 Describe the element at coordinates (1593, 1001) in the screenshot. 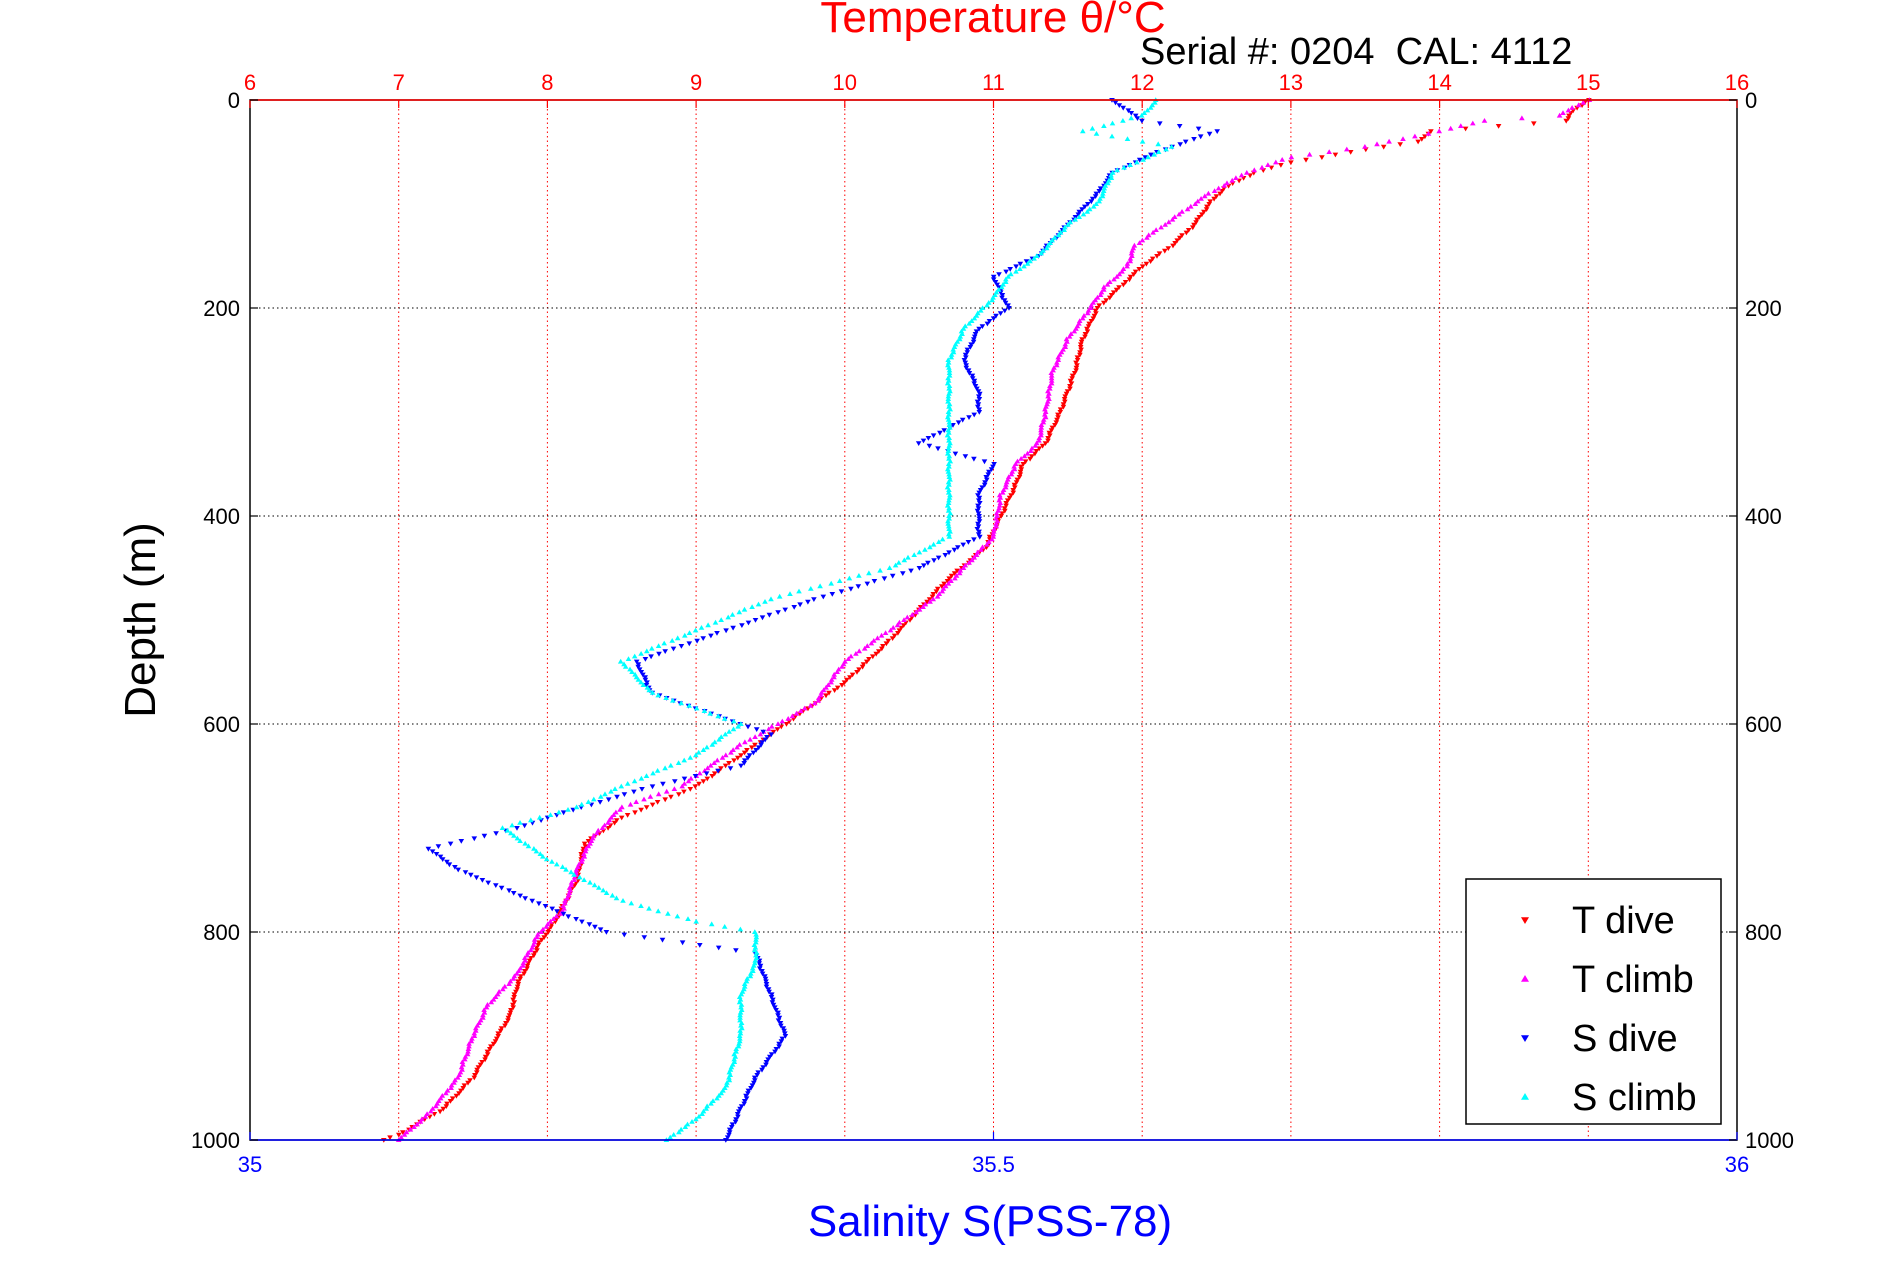

I see `legend: T dive T climb S dive S climb` at that location.